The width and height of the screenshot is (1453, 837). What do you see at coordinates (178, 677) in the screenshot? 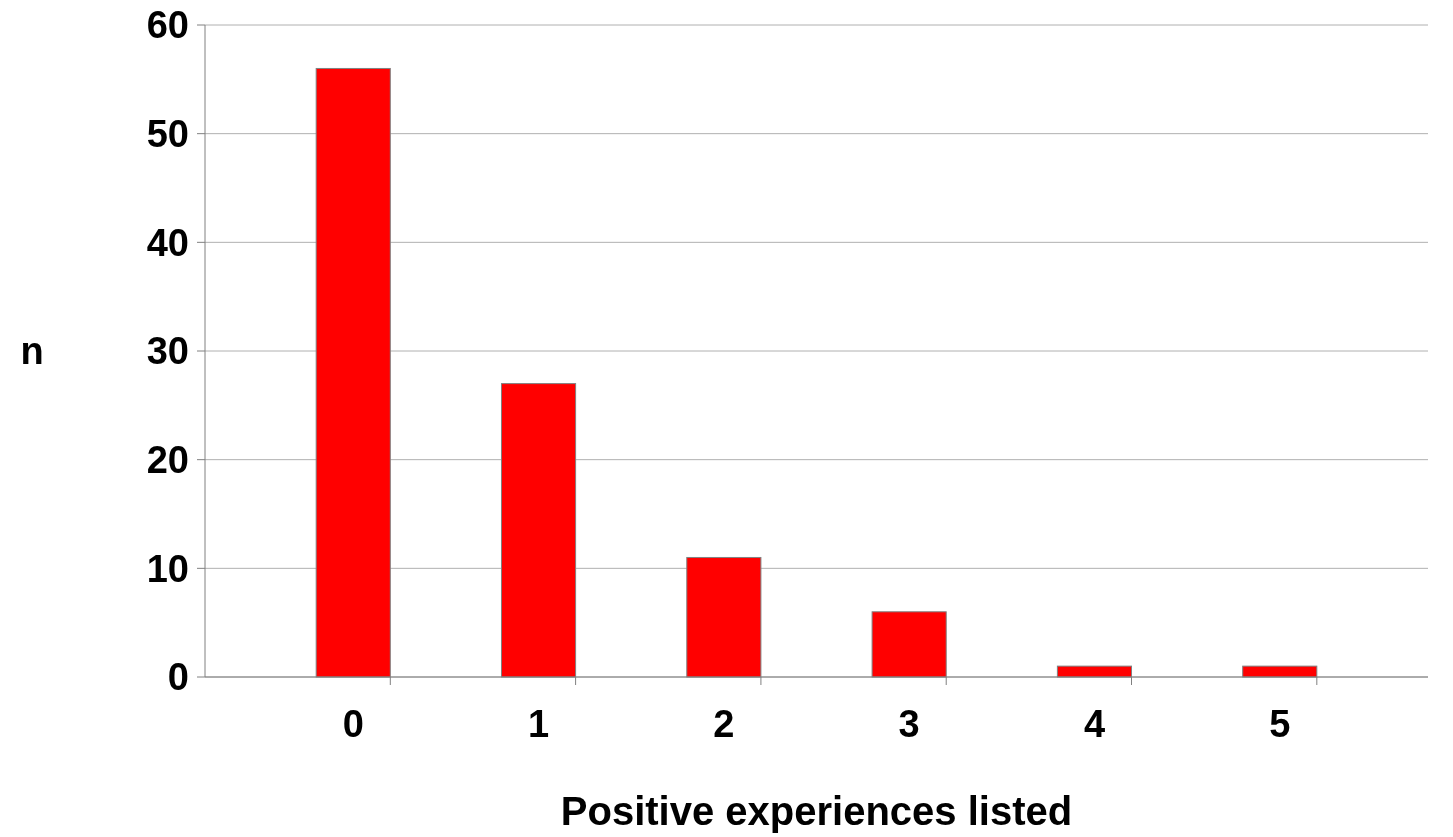
I see `y-tick-label: 0` at bounding box center [178, 677].